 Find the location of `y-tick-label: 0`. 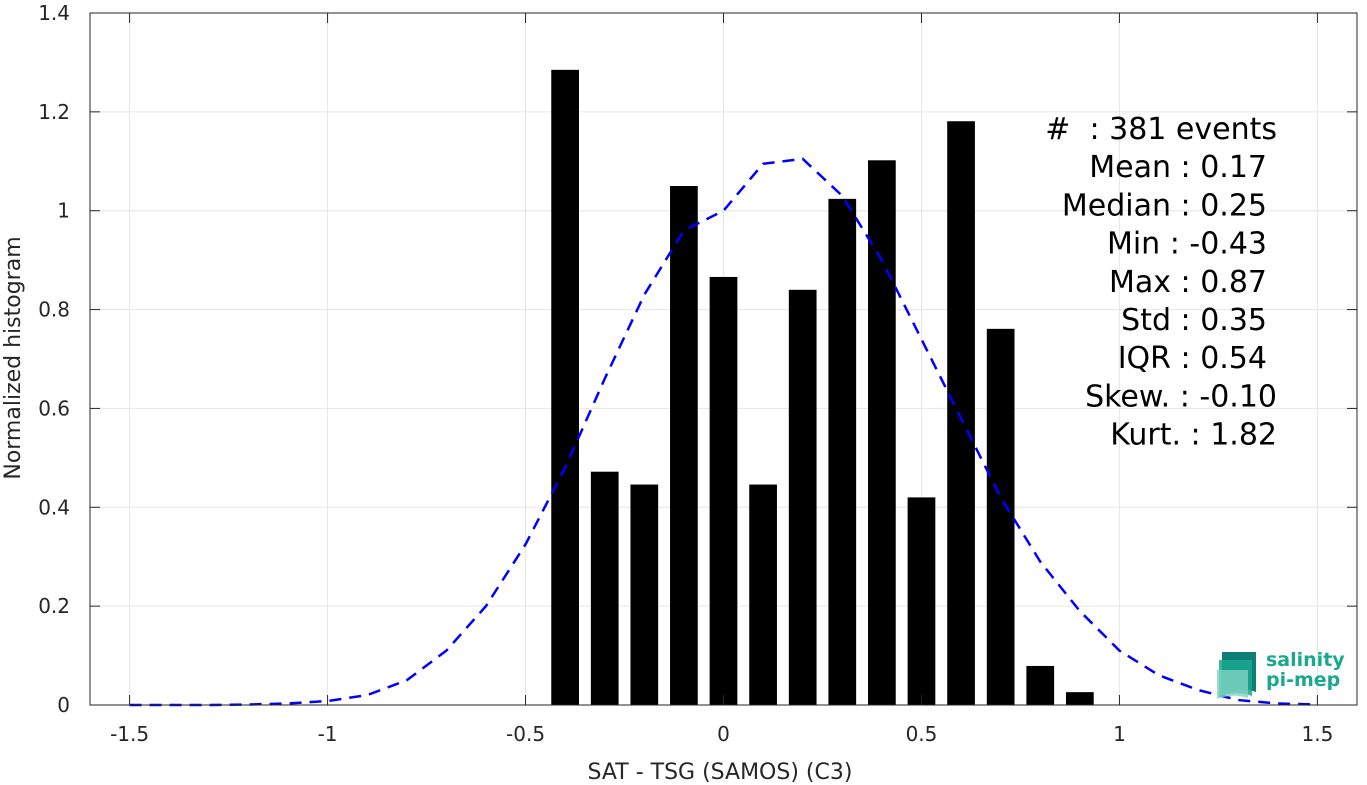

y-tick-label: 0 is located at coordinates (63, 705).